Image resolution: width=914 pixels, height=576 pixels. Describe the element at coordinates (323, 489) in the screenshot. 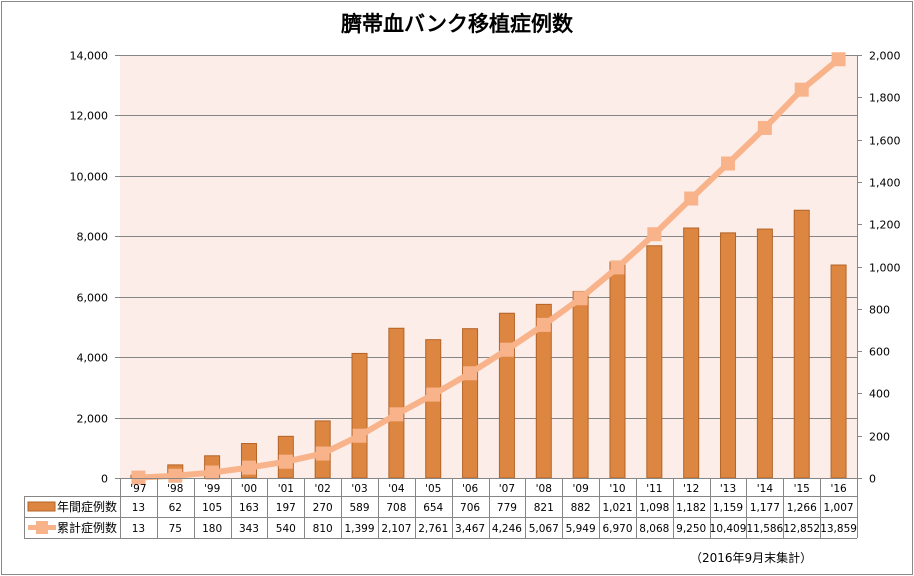

I see `x-tick-label: '02` at that location.